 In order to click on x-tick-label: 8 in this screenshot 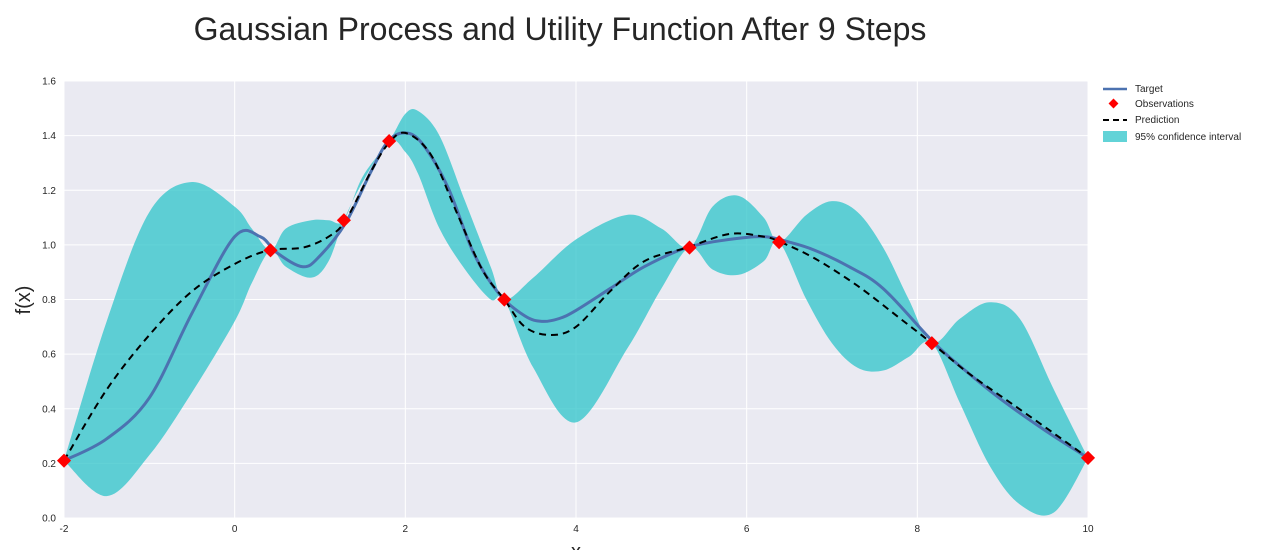, I will do `click(918, 529)`.